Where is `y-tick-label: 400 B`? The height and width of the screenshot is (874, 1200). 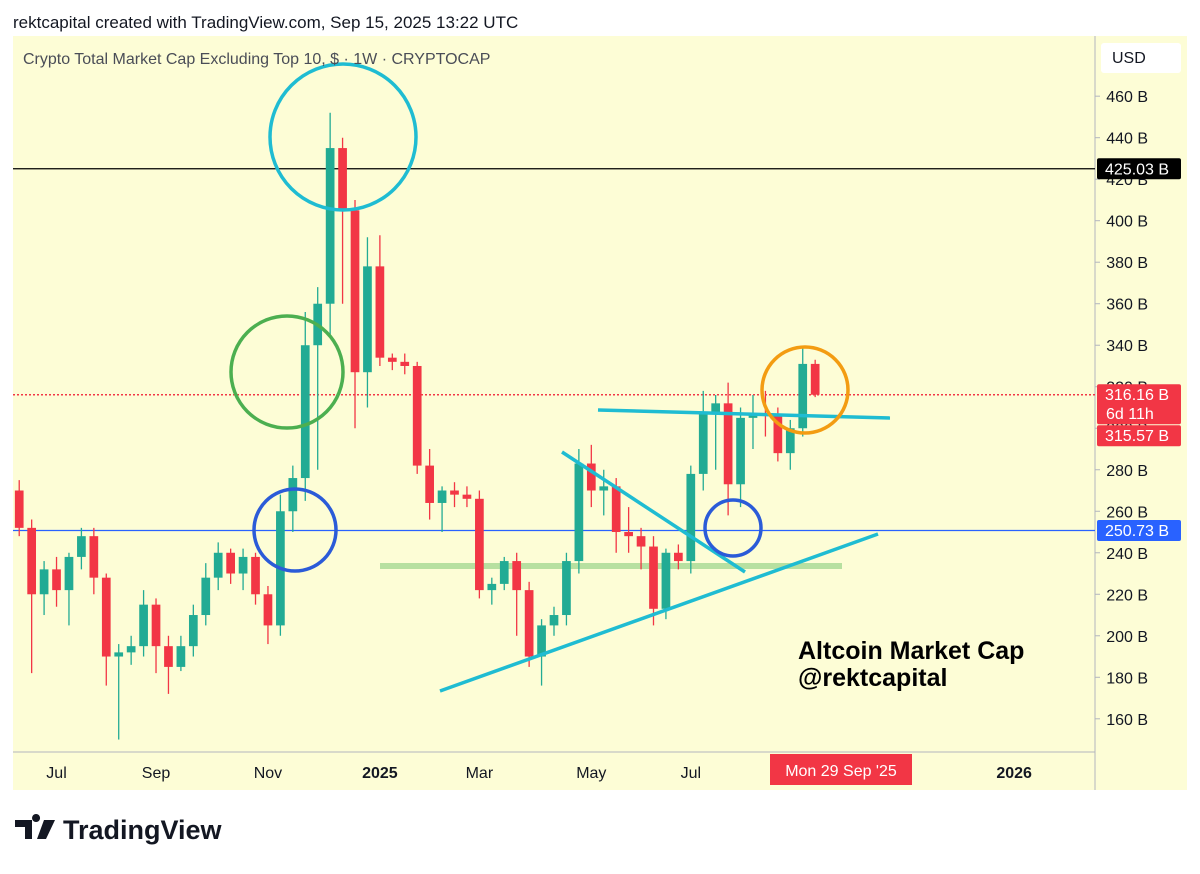 y-tick-label: 400 B is located at coordinates (1127, 222).